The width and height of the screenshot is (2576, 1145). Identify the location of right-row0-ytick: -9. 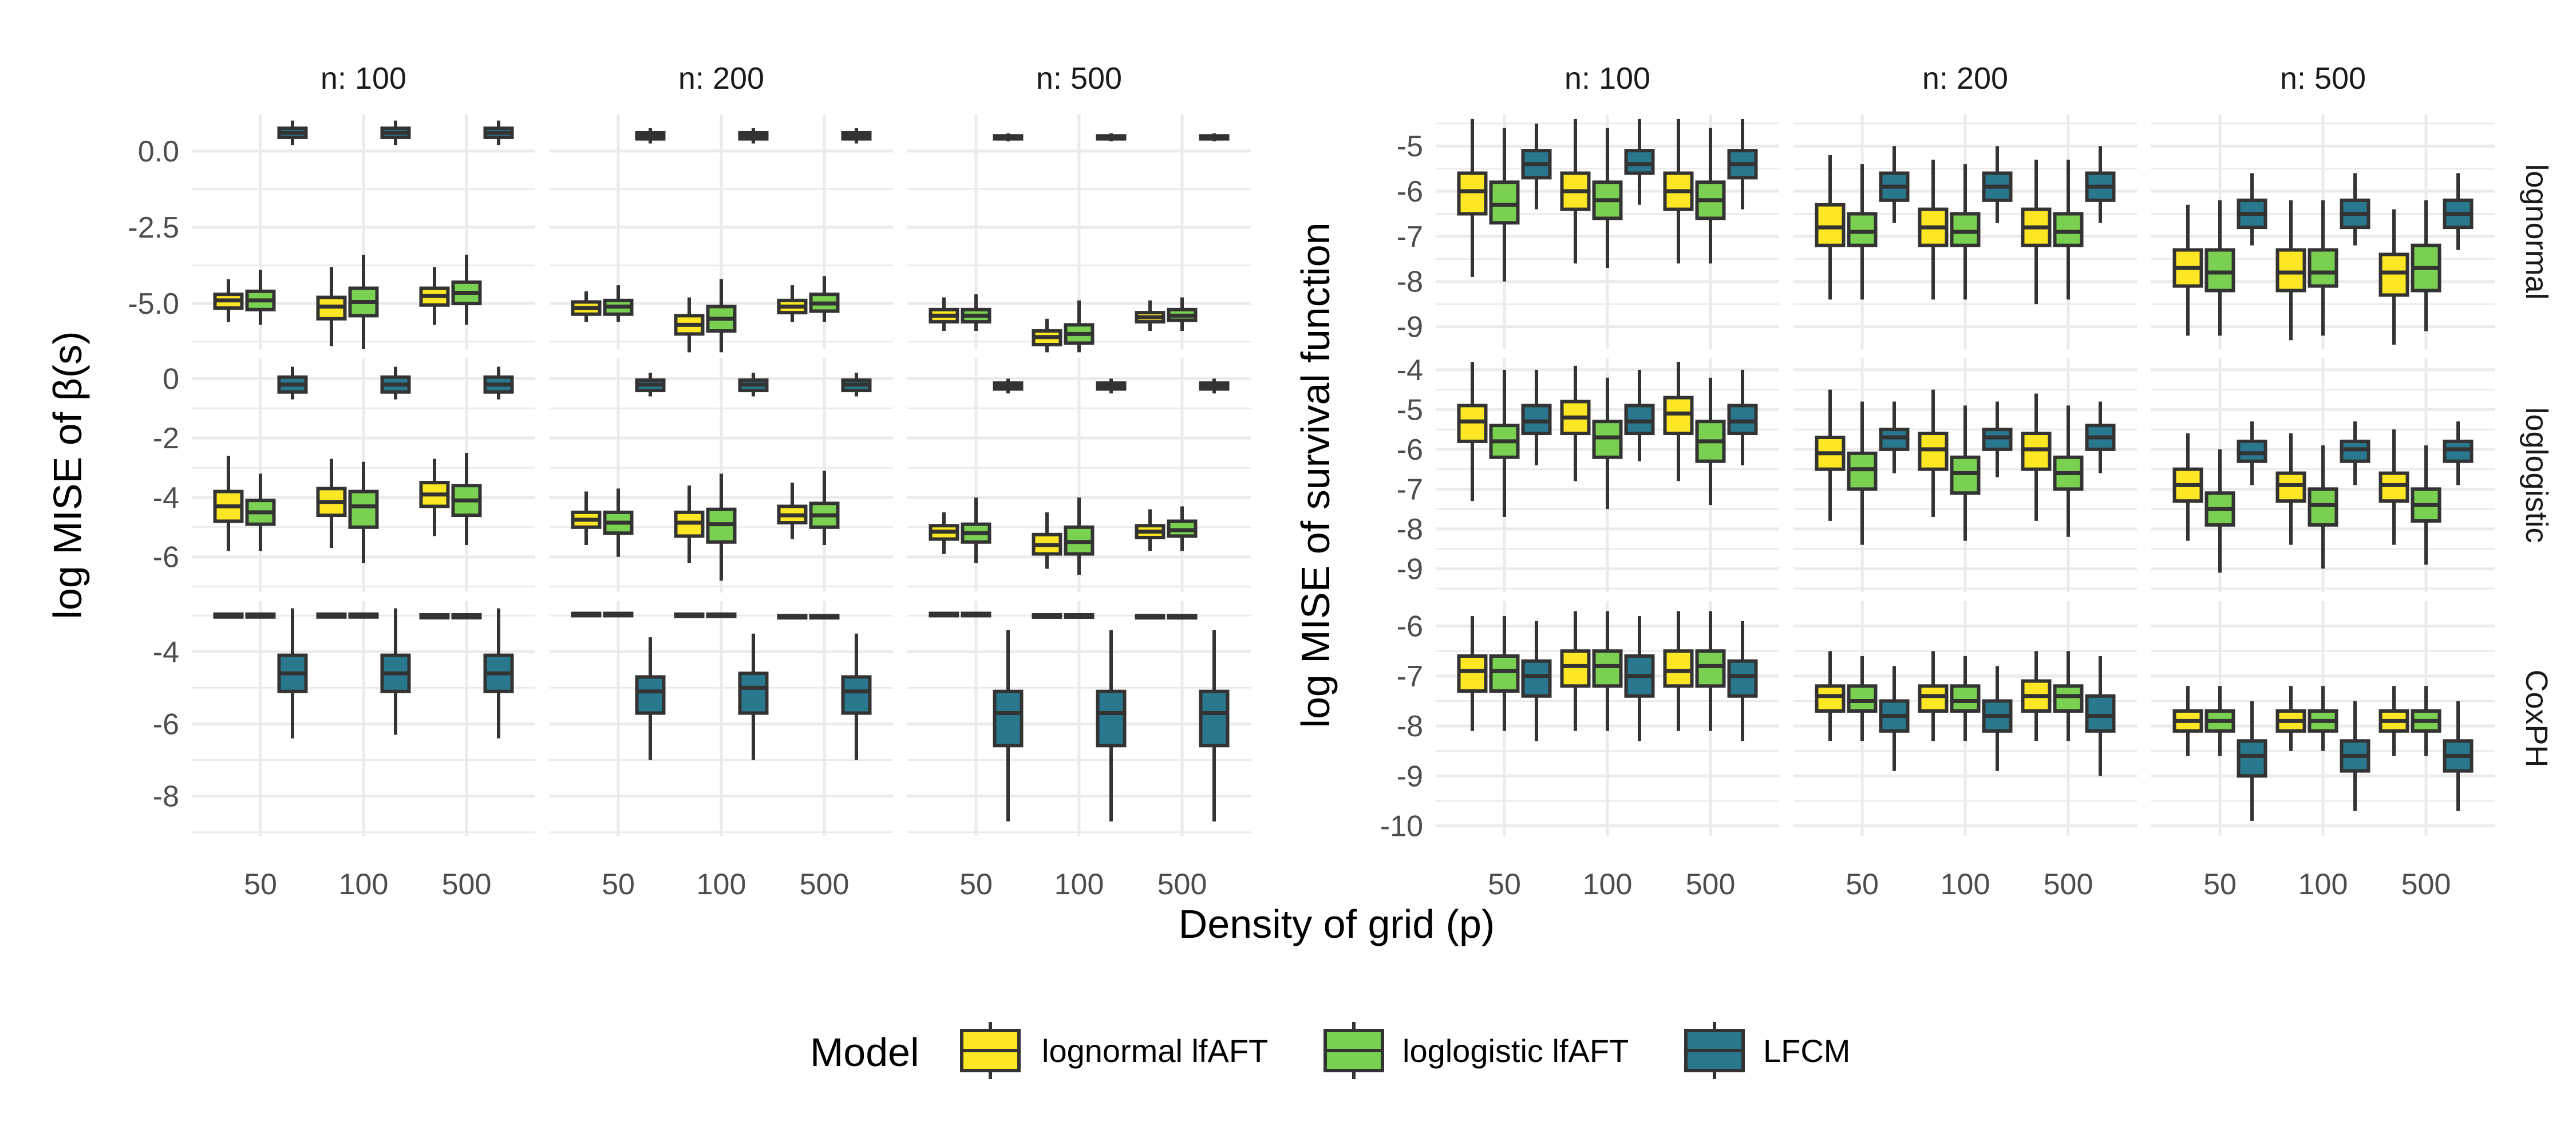
(1410, 328).